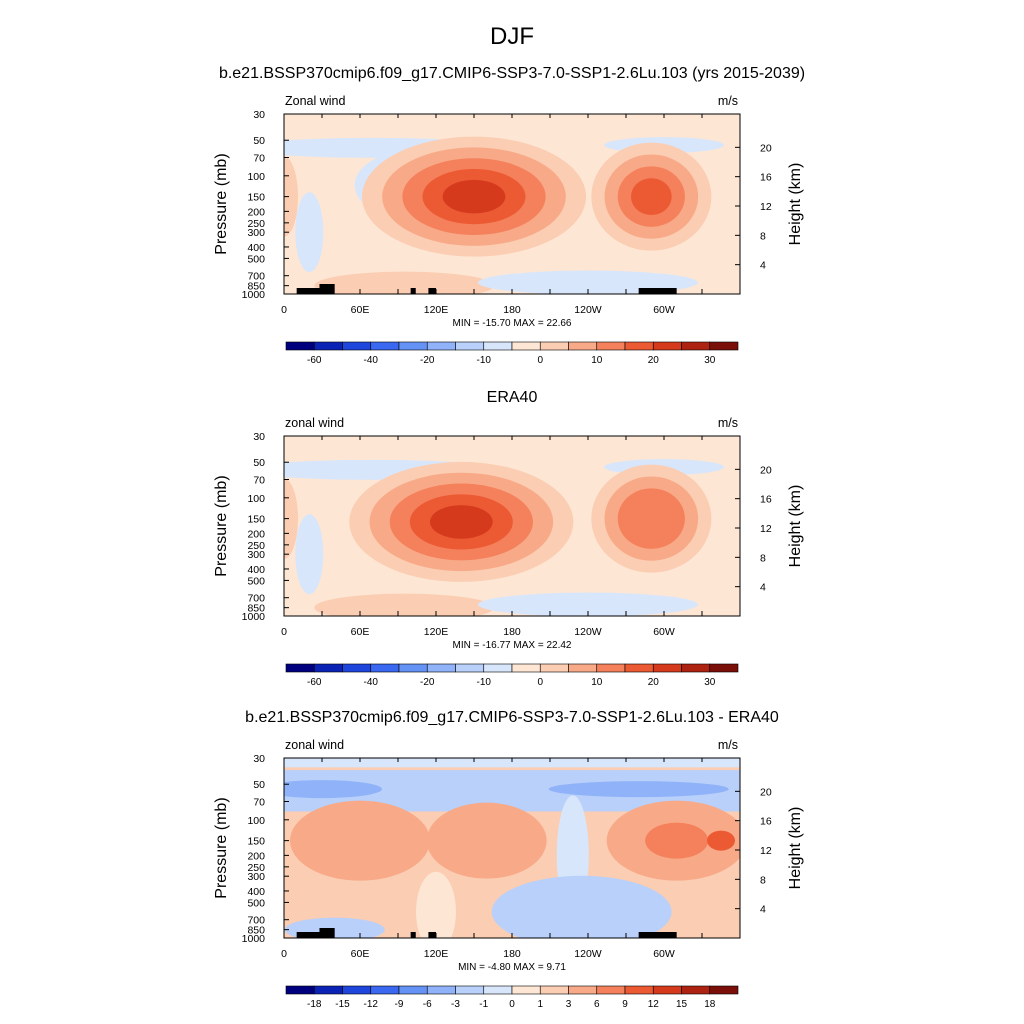  I want to click on height-tick-label: 12, so click(766, 529).